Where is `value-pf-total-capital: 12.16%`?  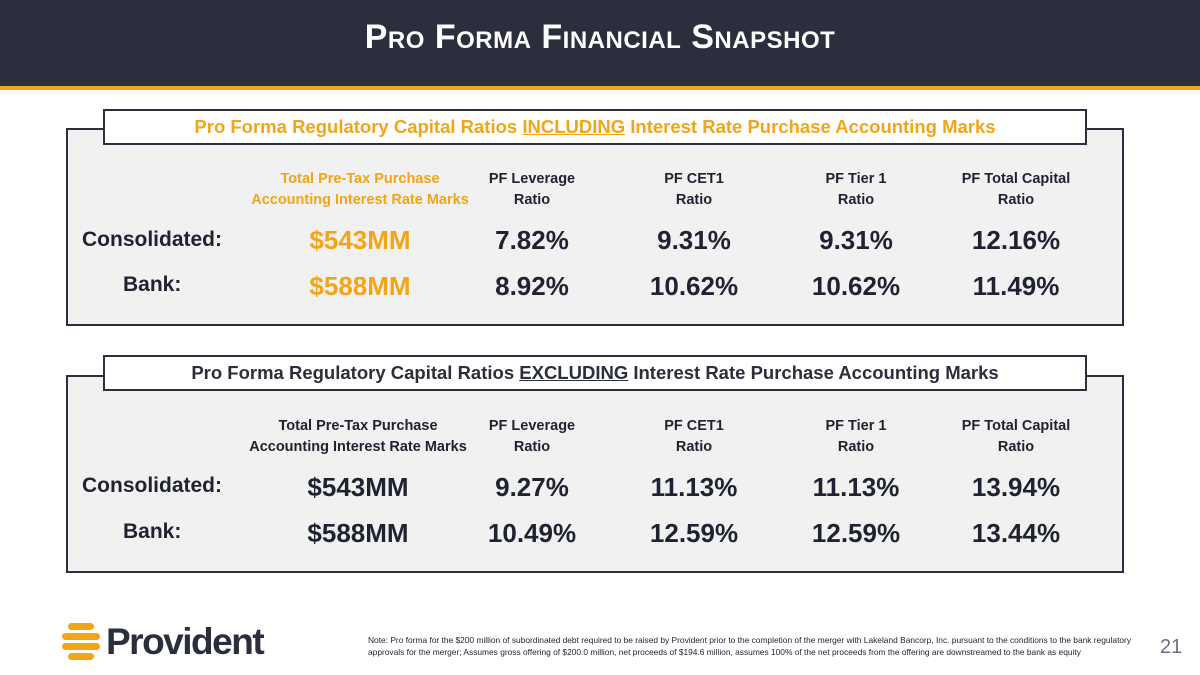 value-pf-total-capital: 12.16% is located at coordinates (1016, 240).